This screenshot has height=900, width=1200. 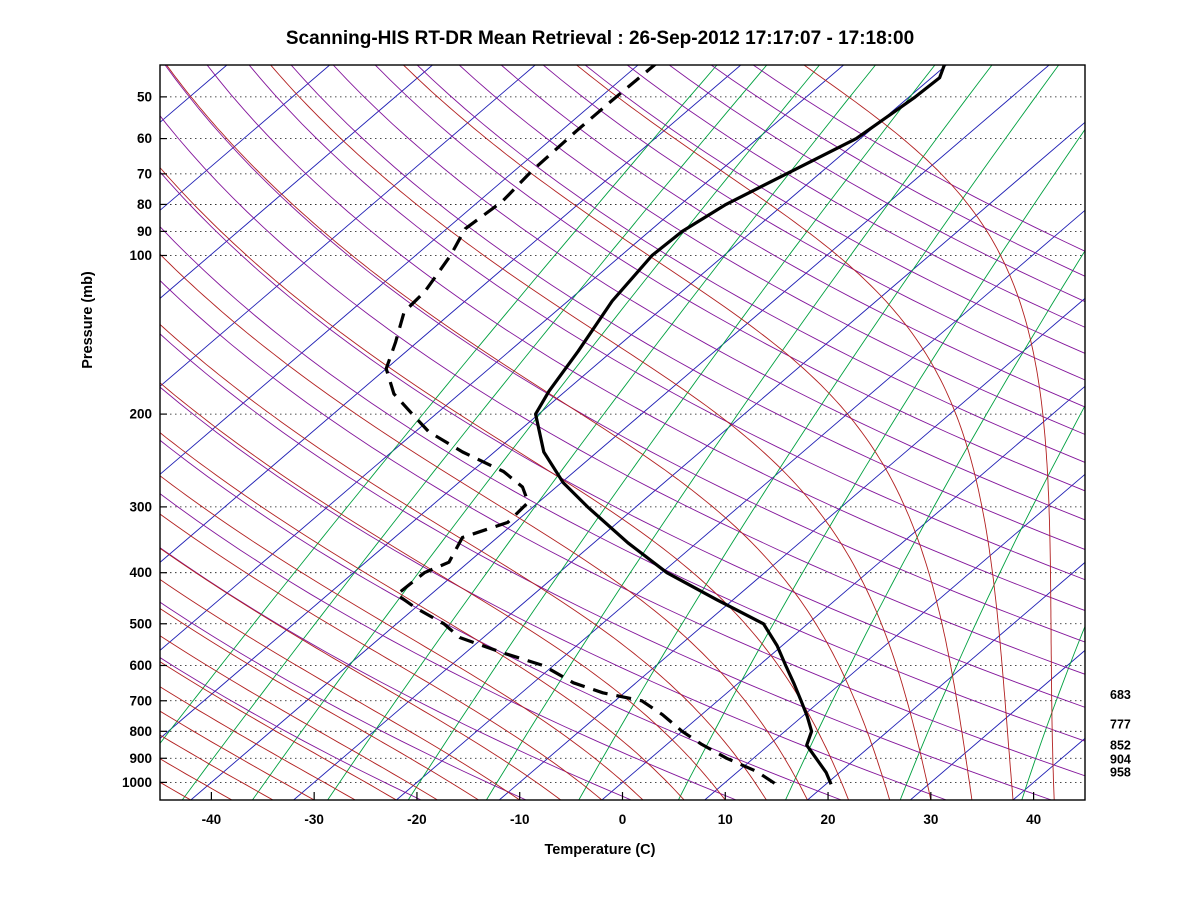 I want to click on svg-text: -20, so click(x=417, y=819).